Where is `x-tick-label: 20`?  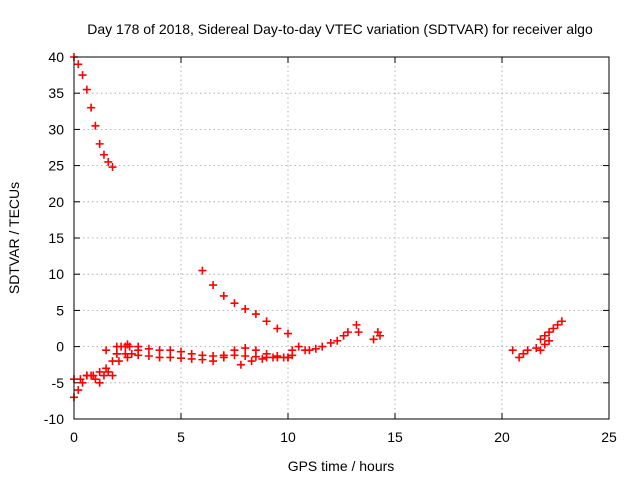 x-tick-label: 20 is located at coordinates (502, 437).